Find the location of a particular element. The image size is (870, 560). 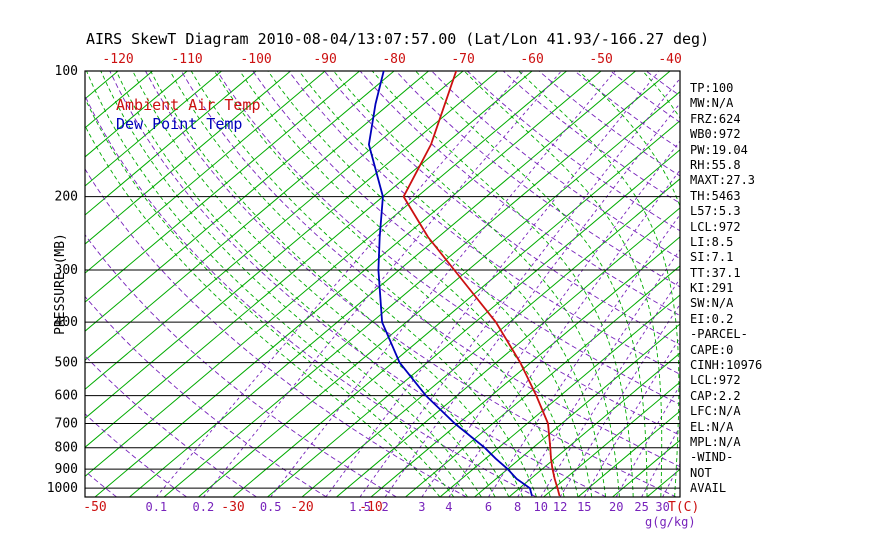

dewpoint-curve is located at coordinates (450, 284).